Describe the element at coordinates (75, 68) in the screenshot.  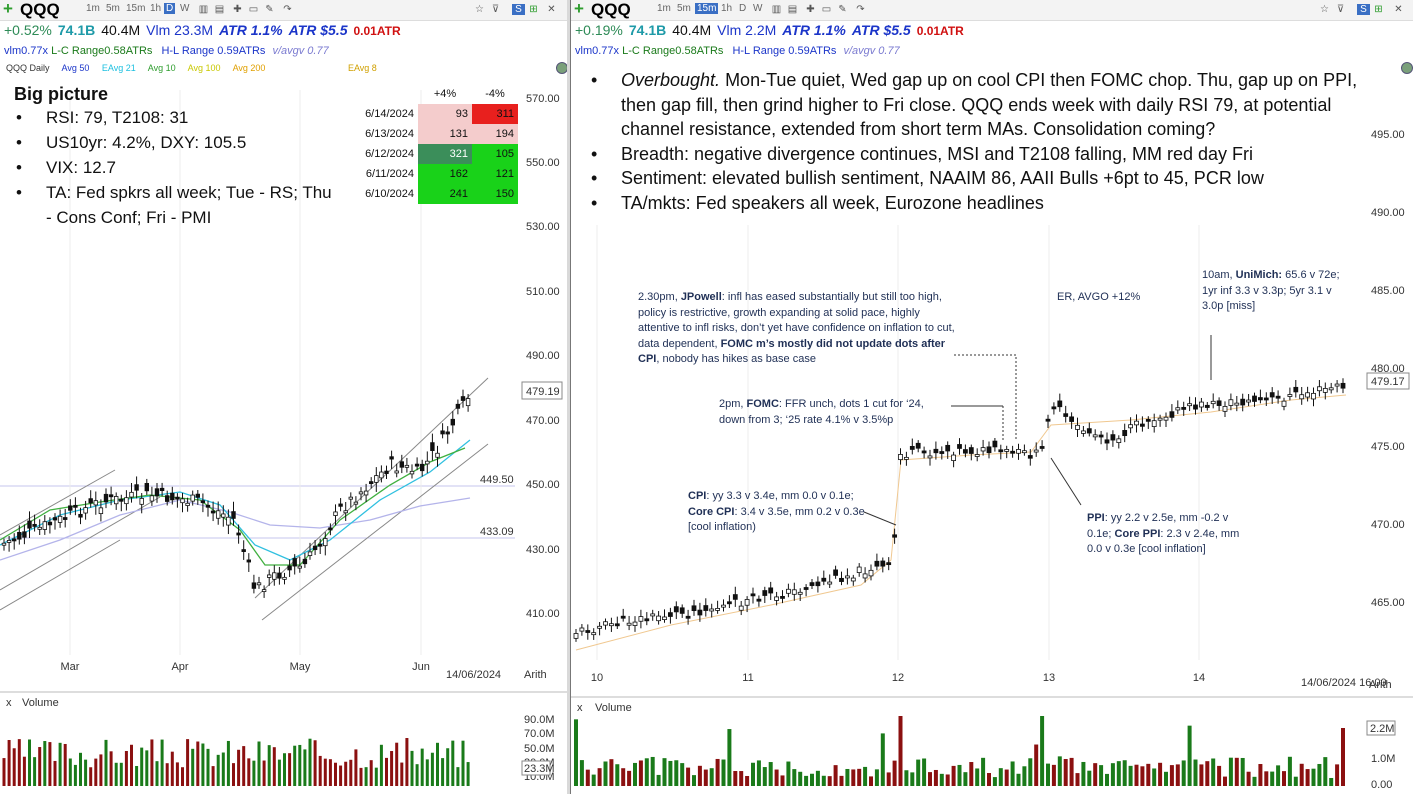
I see `legend-avg50: Avg 50` at that location.